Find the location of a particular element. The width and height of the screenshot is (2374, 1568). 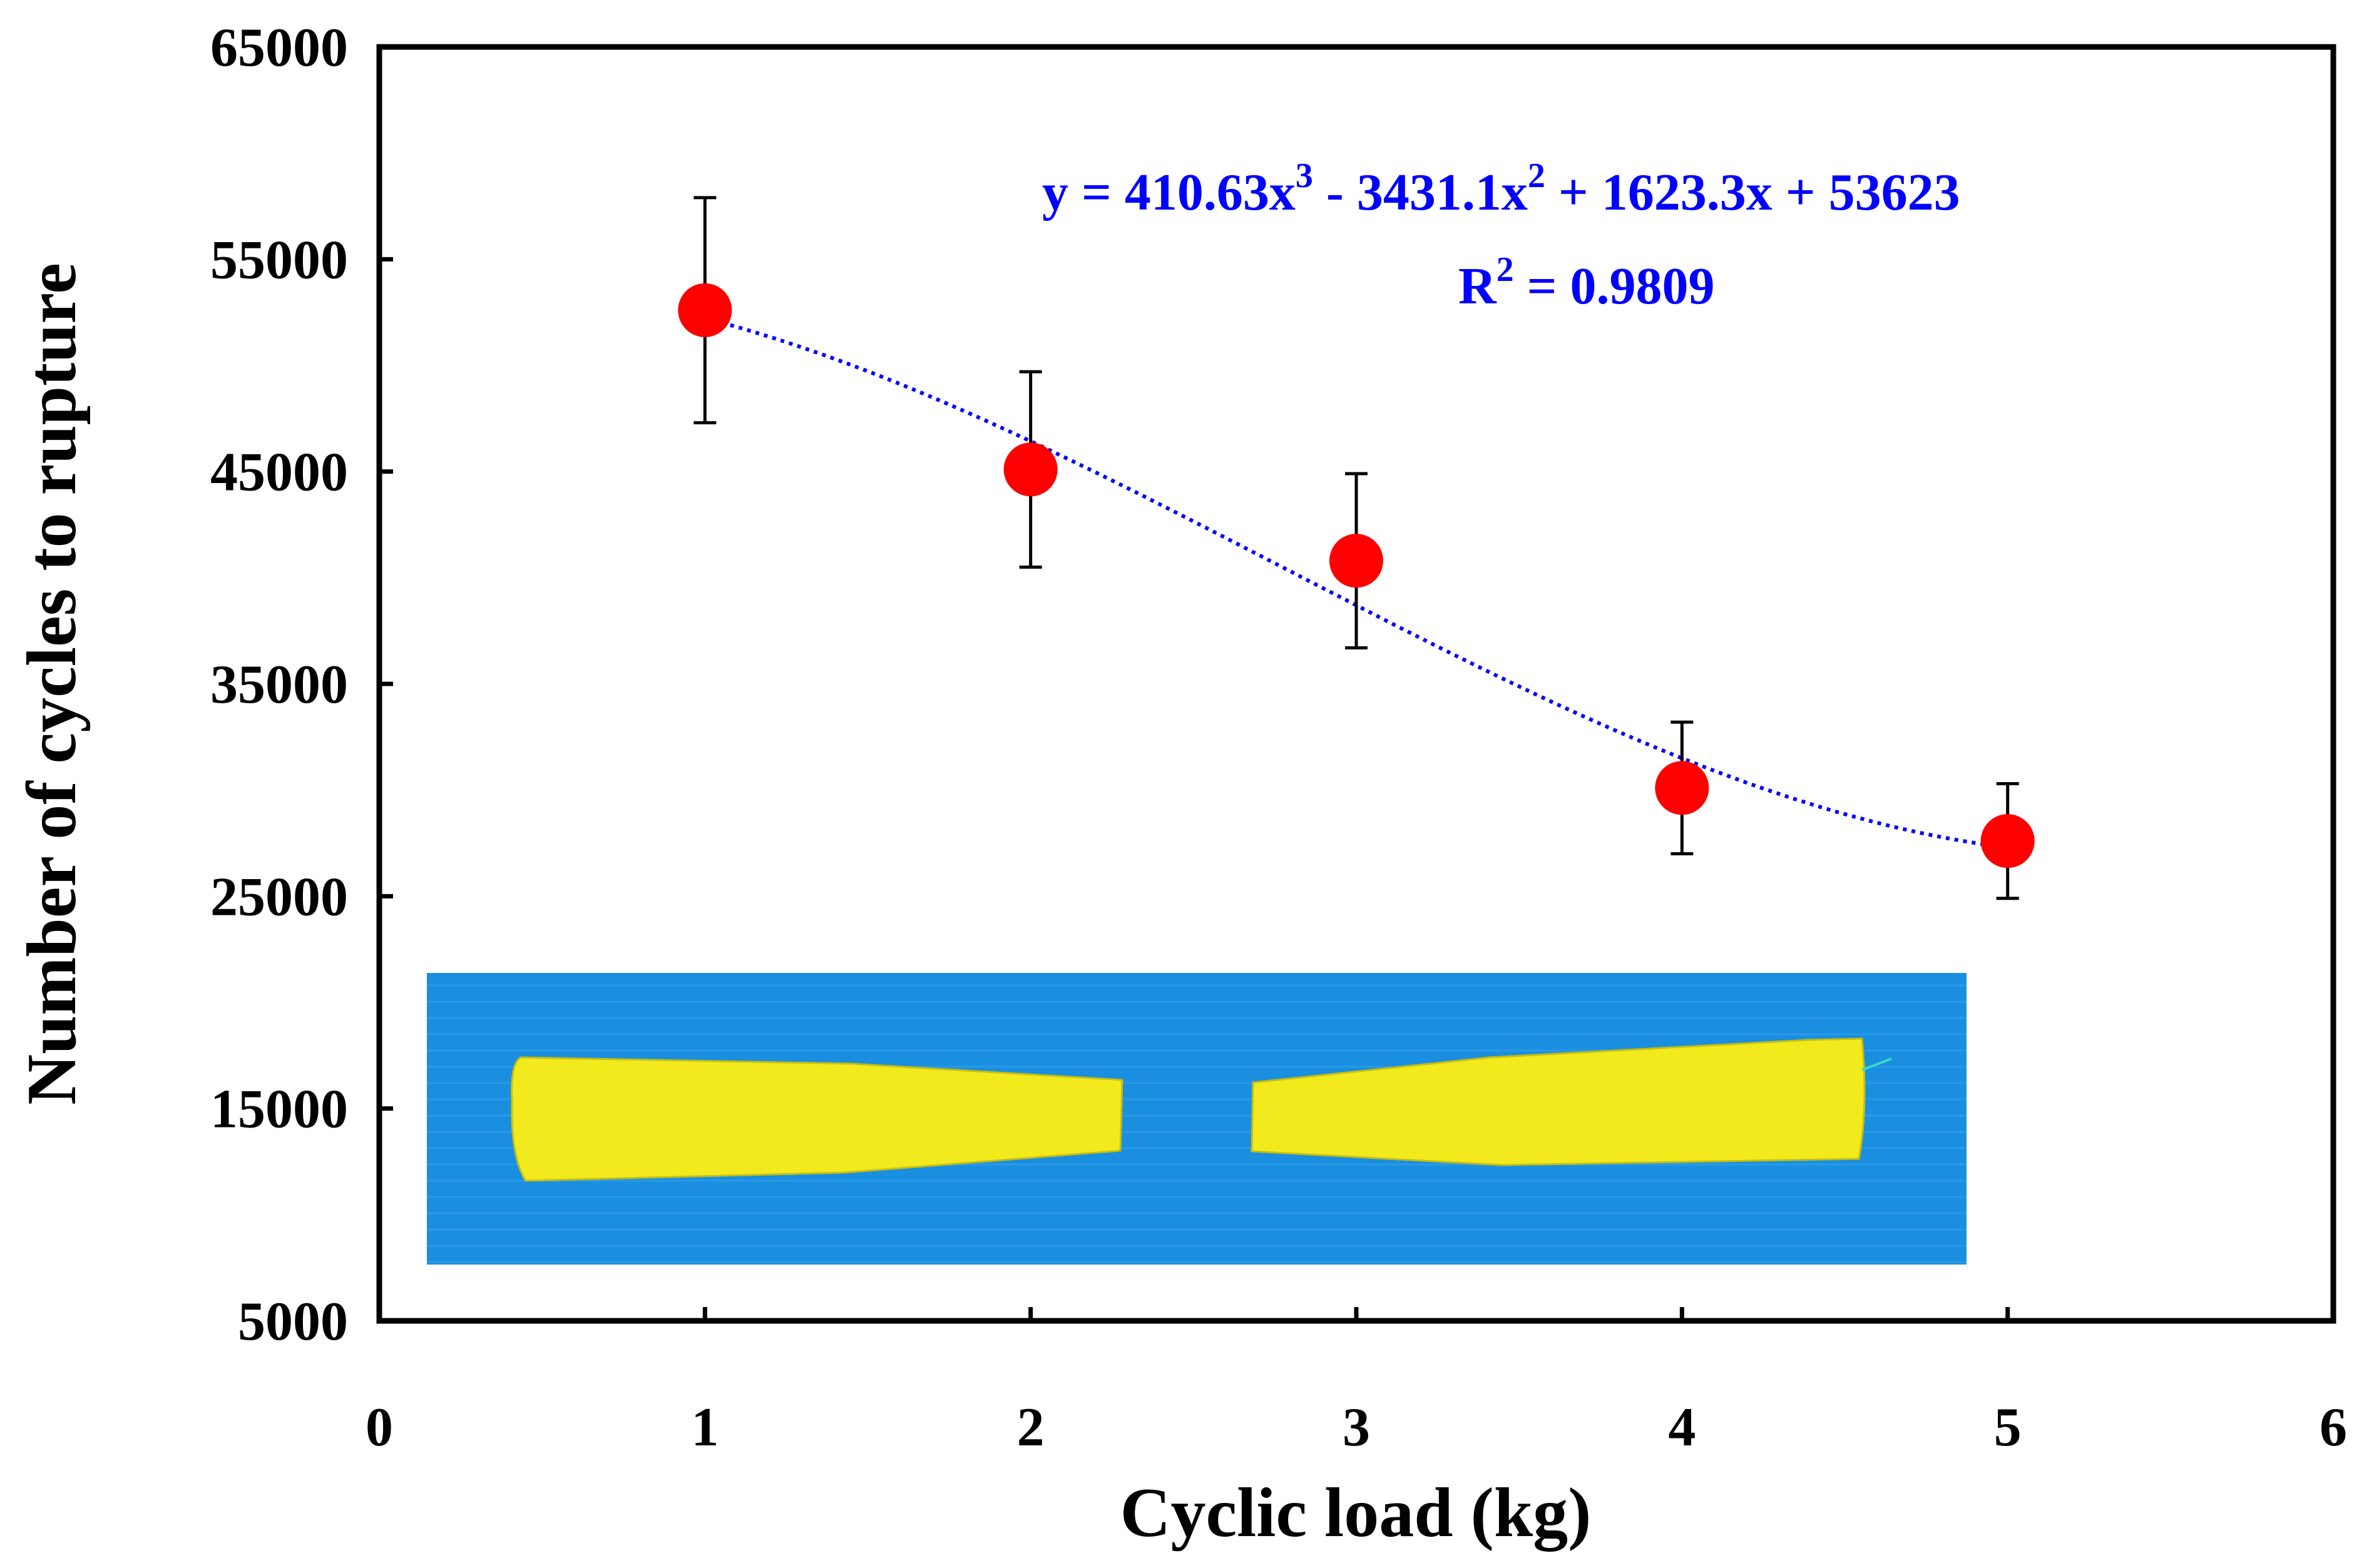

equation-sup-1: 3 is located at coordinates (1304, 176).